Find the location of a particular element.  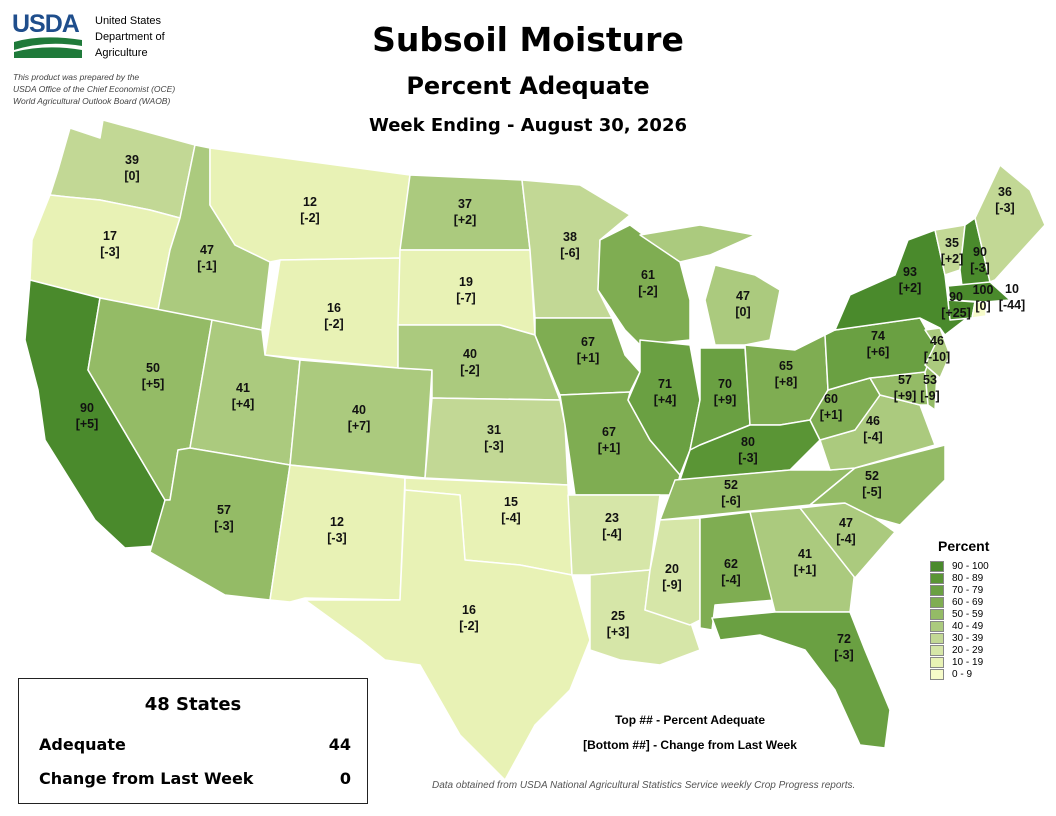

state-label-indiana: 70 [+9] is located at coordinates (725, 392).